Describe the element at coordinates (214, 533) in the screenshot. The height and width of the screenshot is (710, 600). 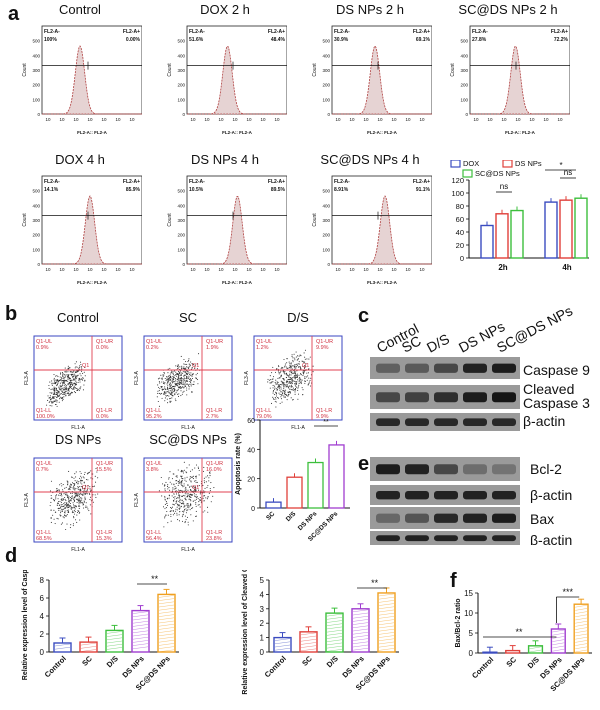
I see `quadrant-lr-label: Q1-LR` at that location.